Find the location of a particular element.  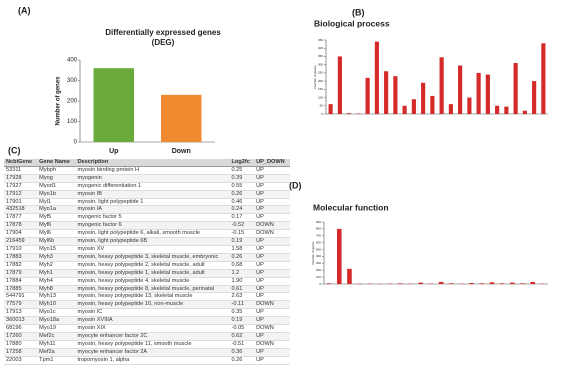

chart-title: Molecular function is located at coordinates (351, 207).